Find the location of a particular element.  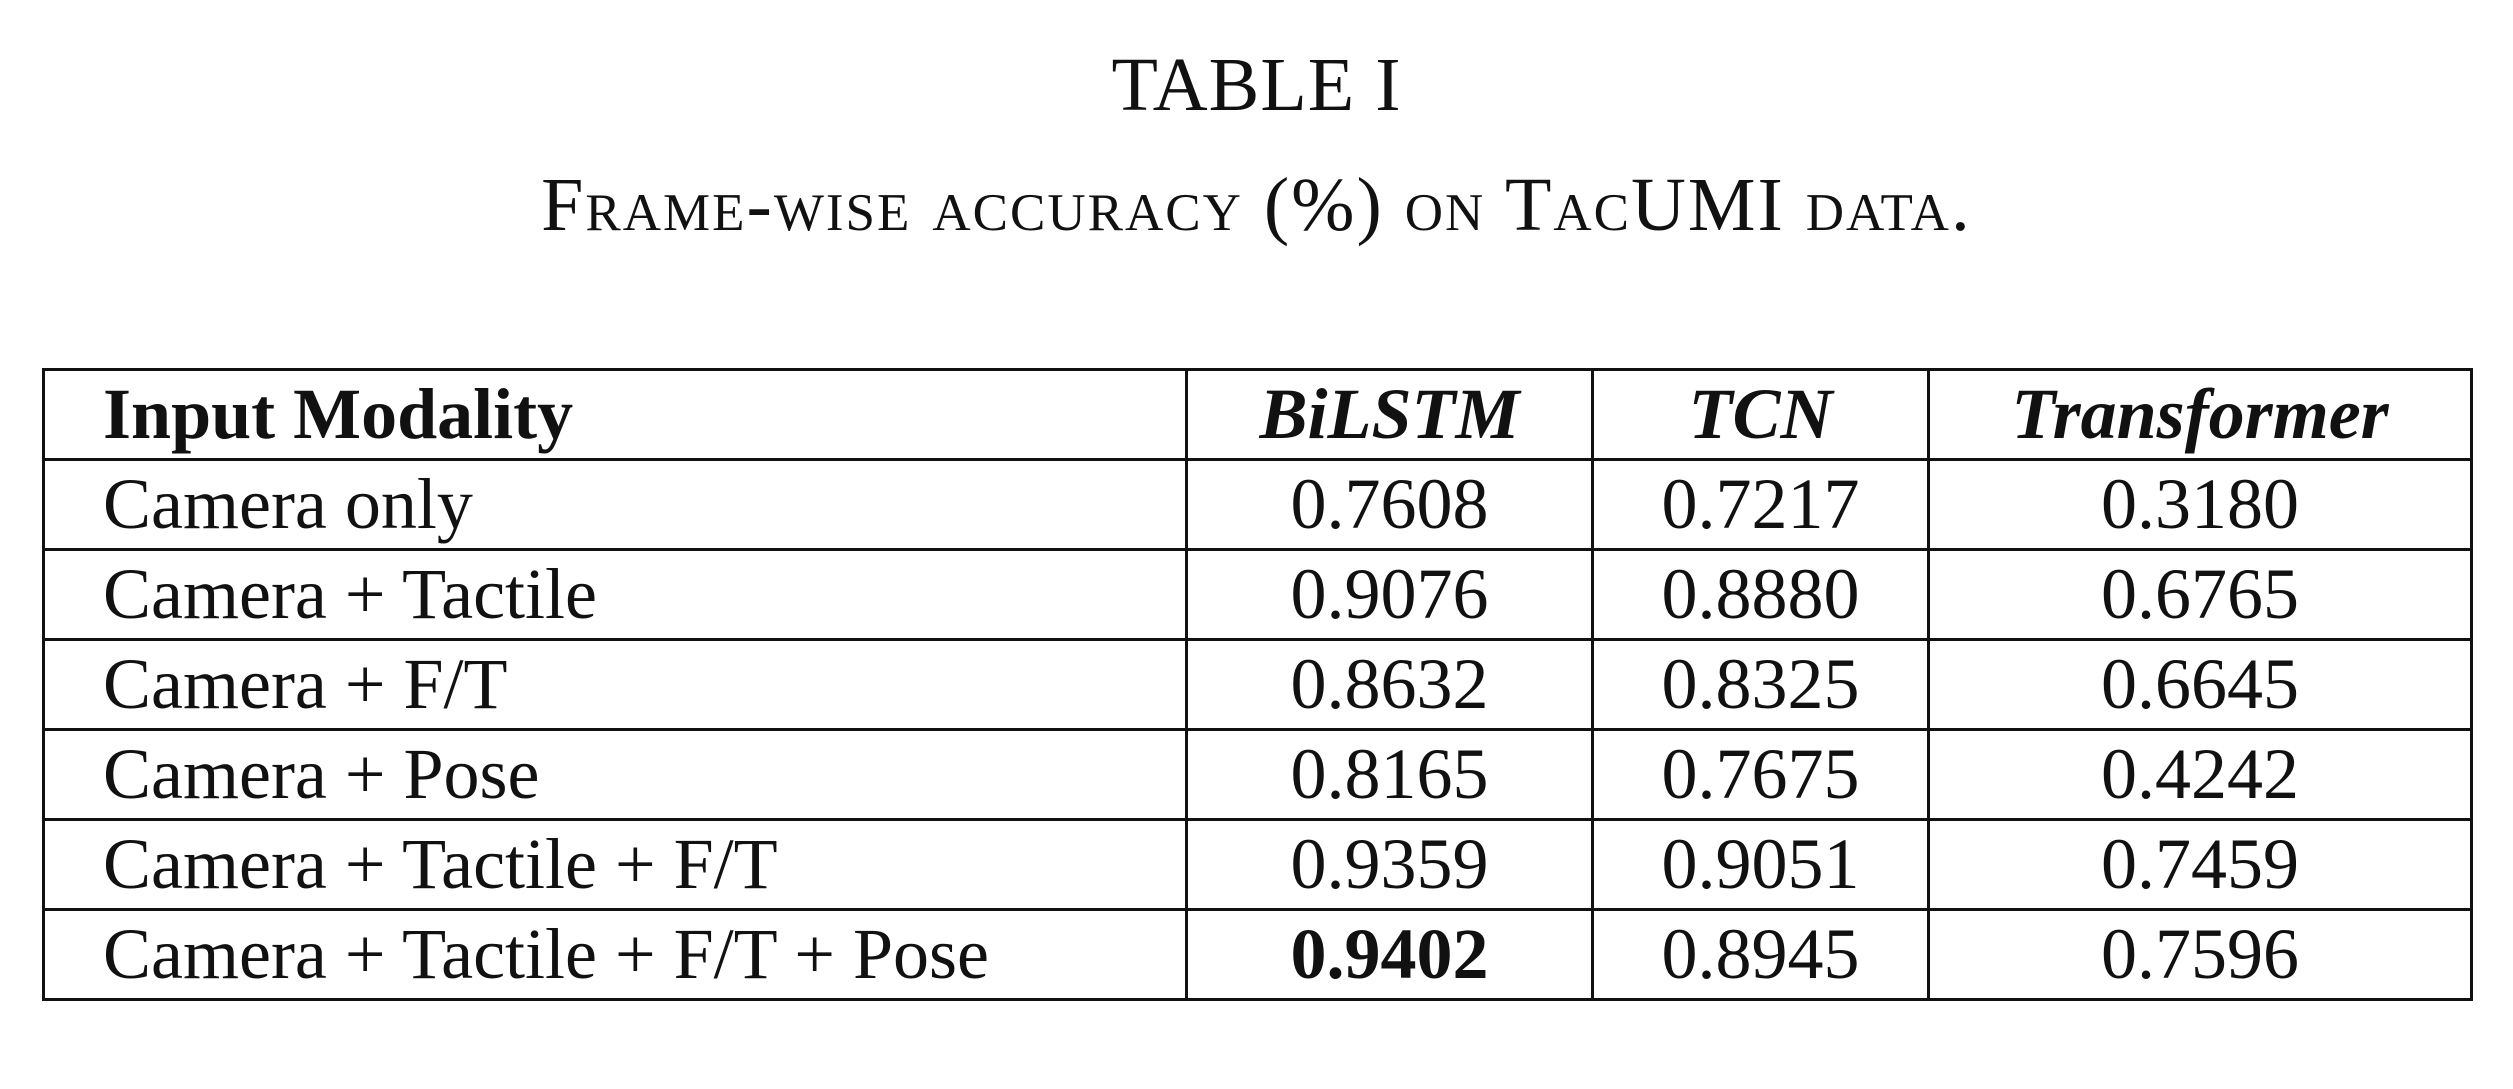

transformer-value-cell: 0.7459 is located at coordinates (2200, 864).